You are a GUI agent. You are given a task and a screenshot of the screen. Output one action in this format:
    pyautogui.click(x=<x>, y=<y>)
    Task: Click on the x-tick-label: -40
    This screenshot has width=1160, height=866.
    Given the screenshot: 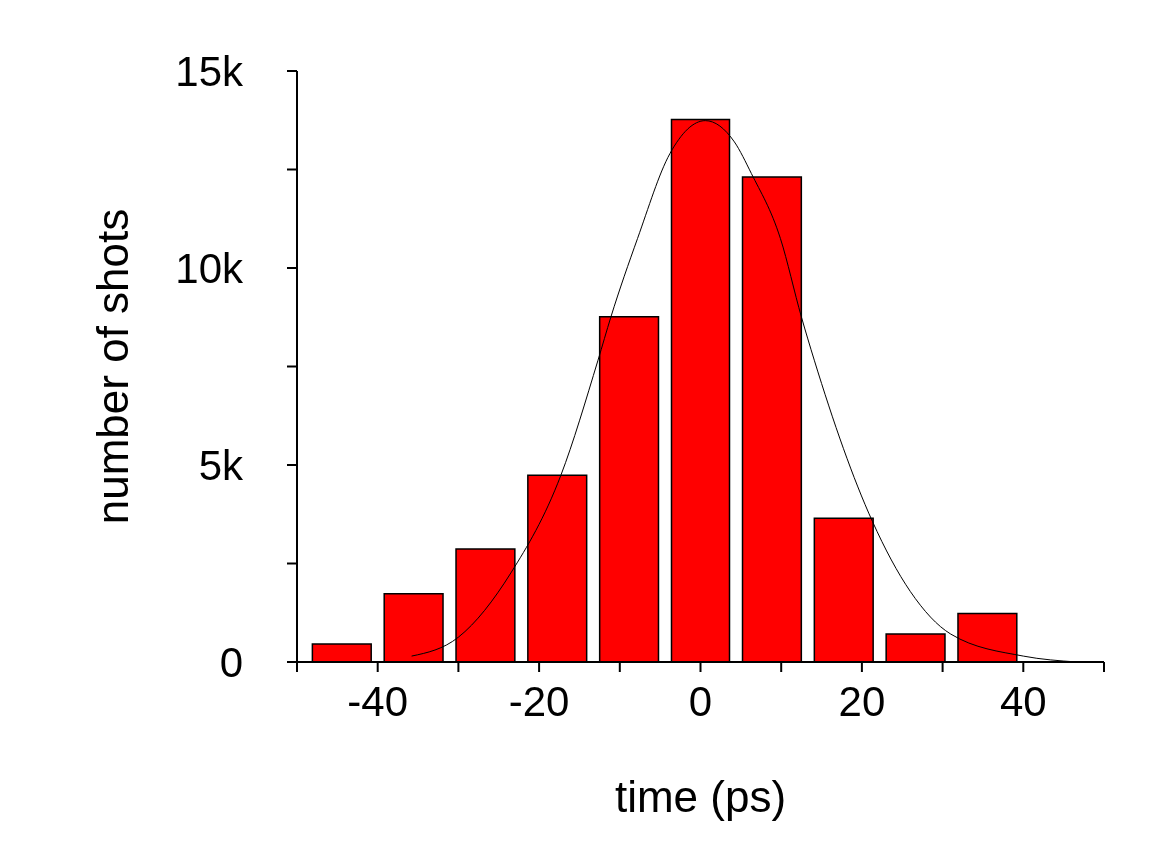 What is the action you would take?
    pyautogui.click(x=378, y=701)
    